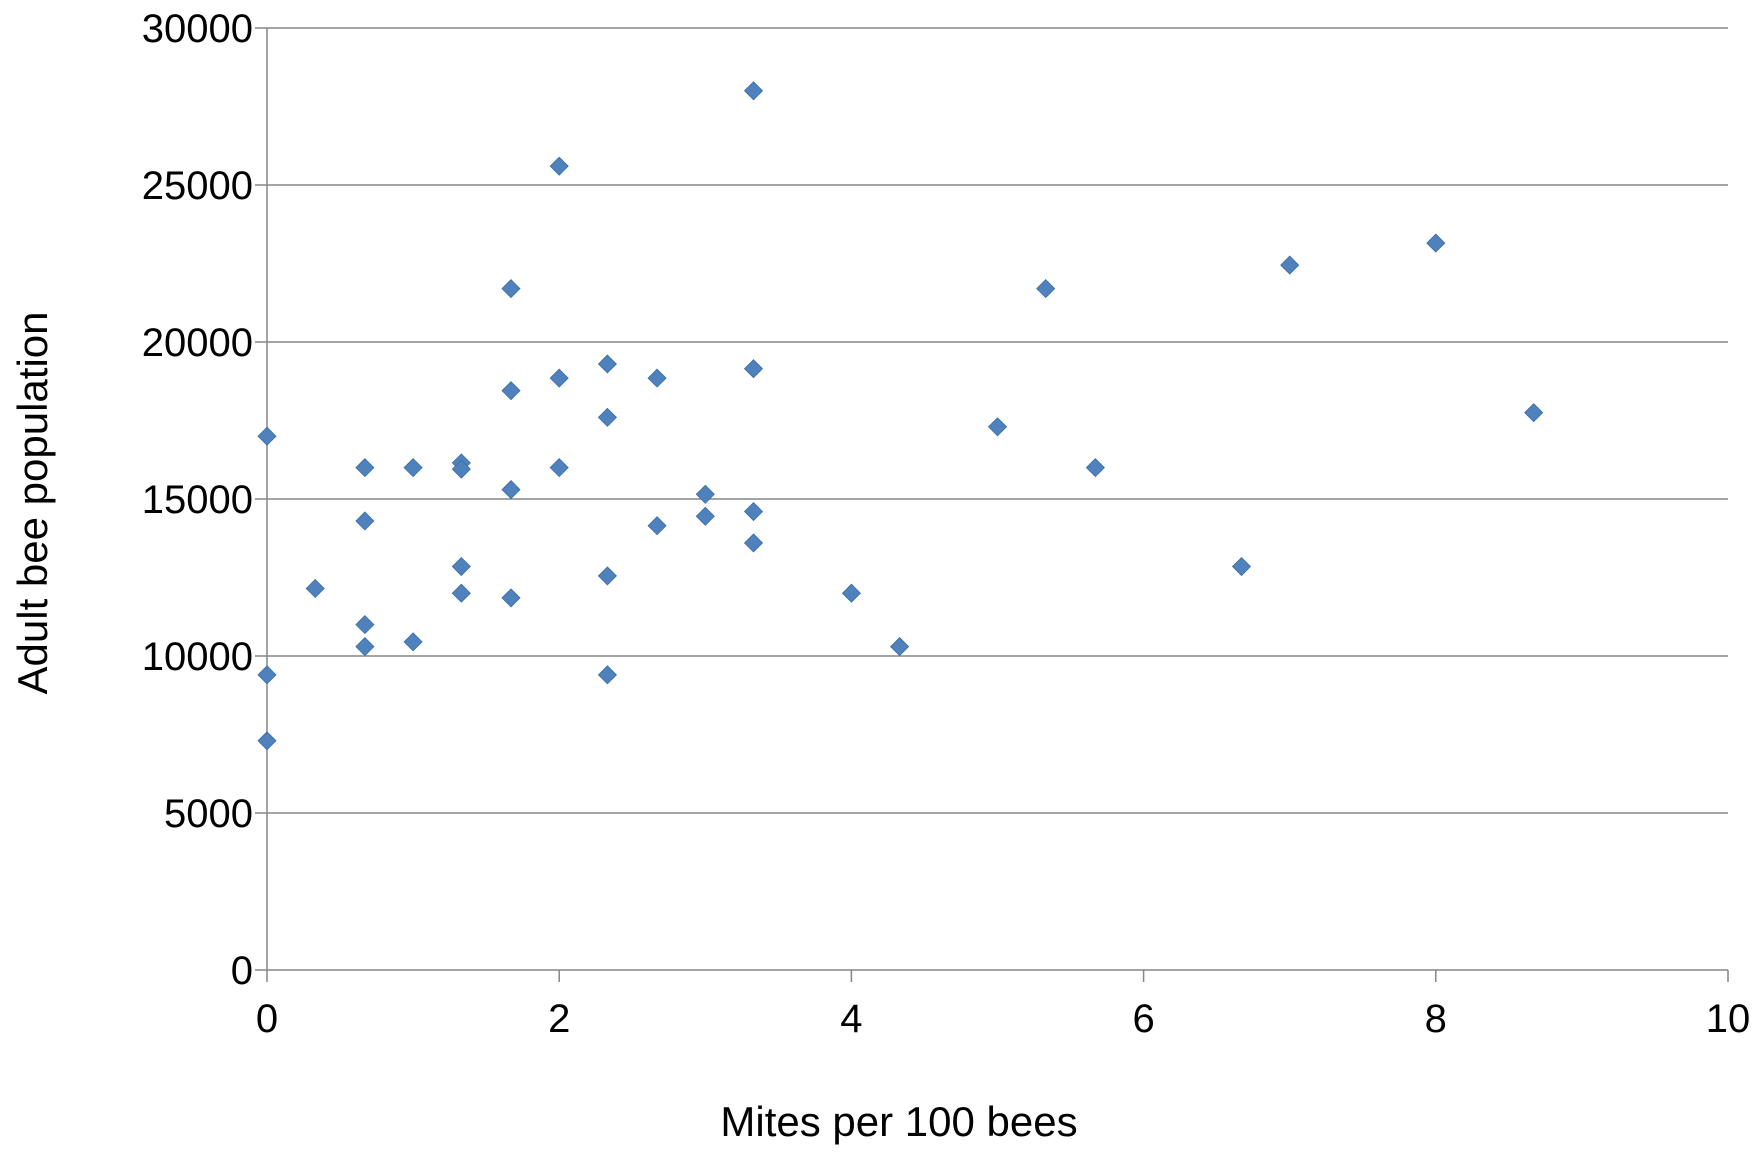  I want to click on y-tick-label: 5000, so click(208, 814).